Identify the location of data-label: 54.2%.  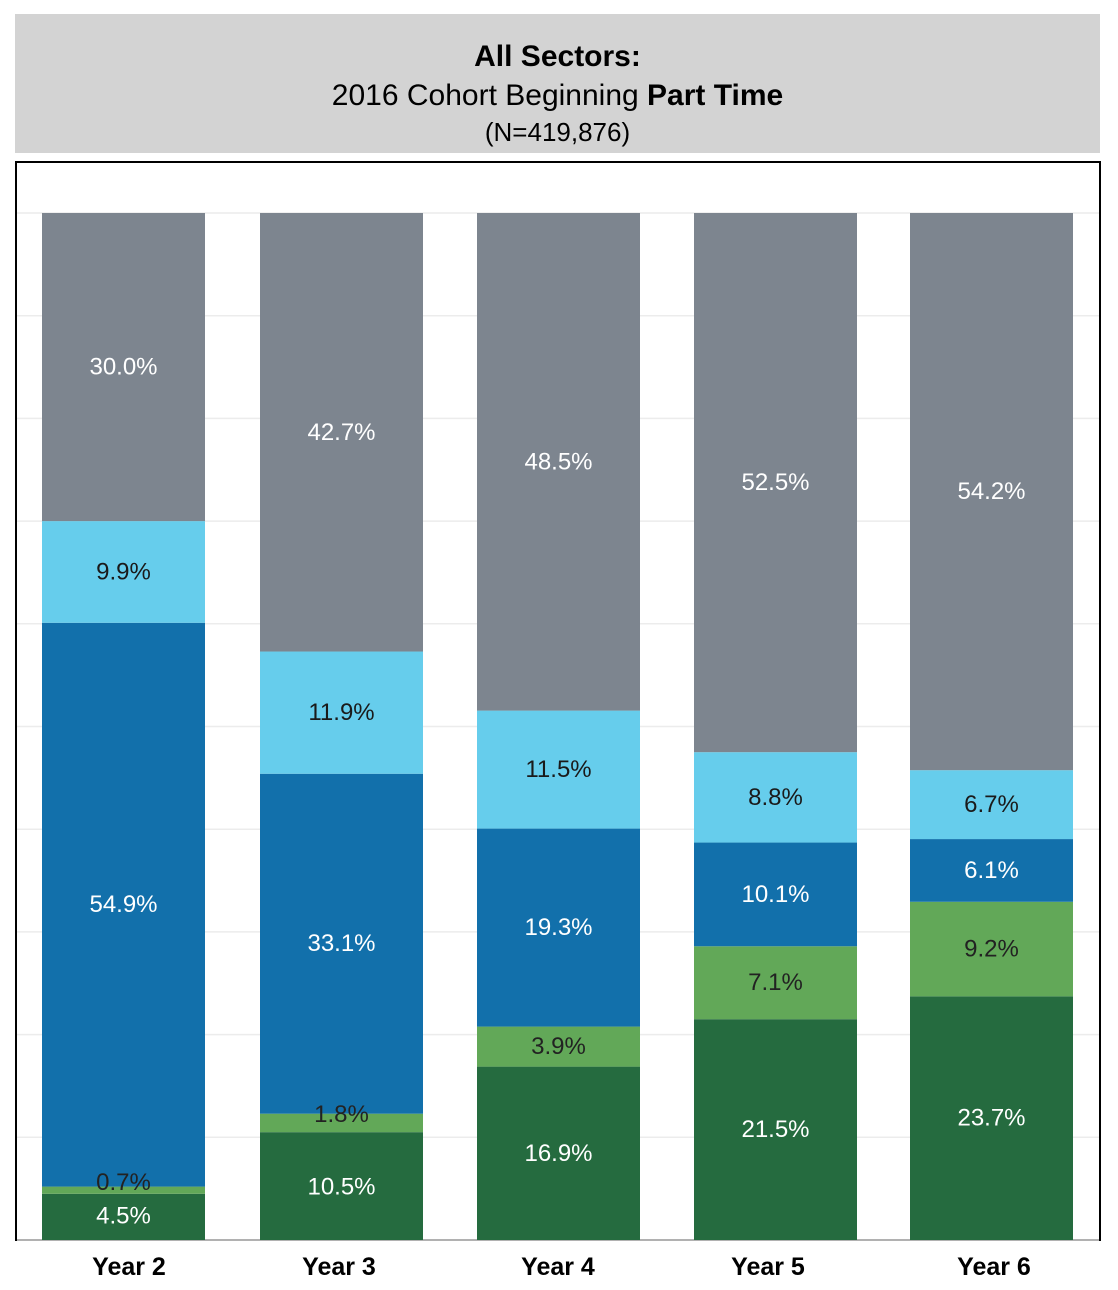
(991, 491).